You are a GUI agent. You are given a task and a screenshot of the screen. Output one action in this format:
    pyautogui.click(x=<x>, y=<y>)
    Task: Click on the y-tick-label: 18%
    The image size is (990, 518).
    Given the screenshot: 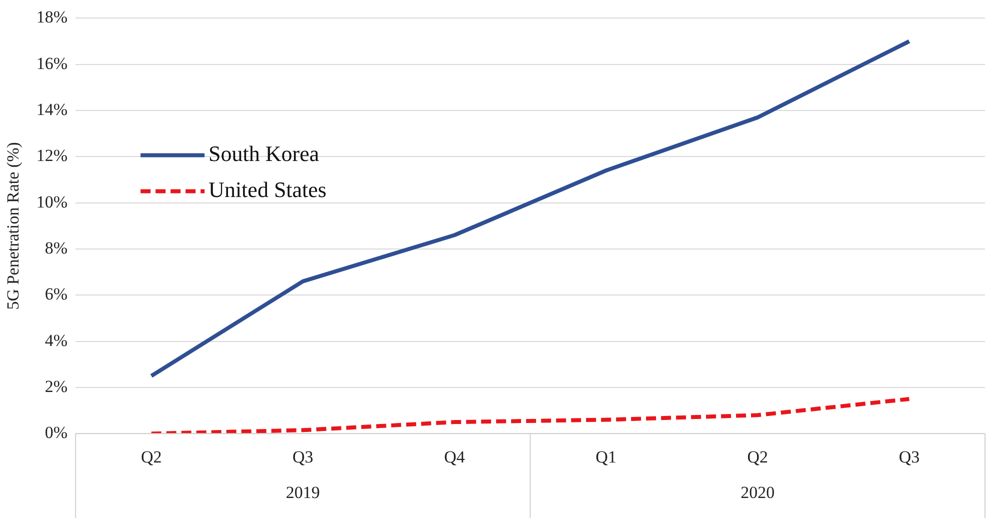 What is the action you would take?
    pyautogui.click(x=52, y=17)
    